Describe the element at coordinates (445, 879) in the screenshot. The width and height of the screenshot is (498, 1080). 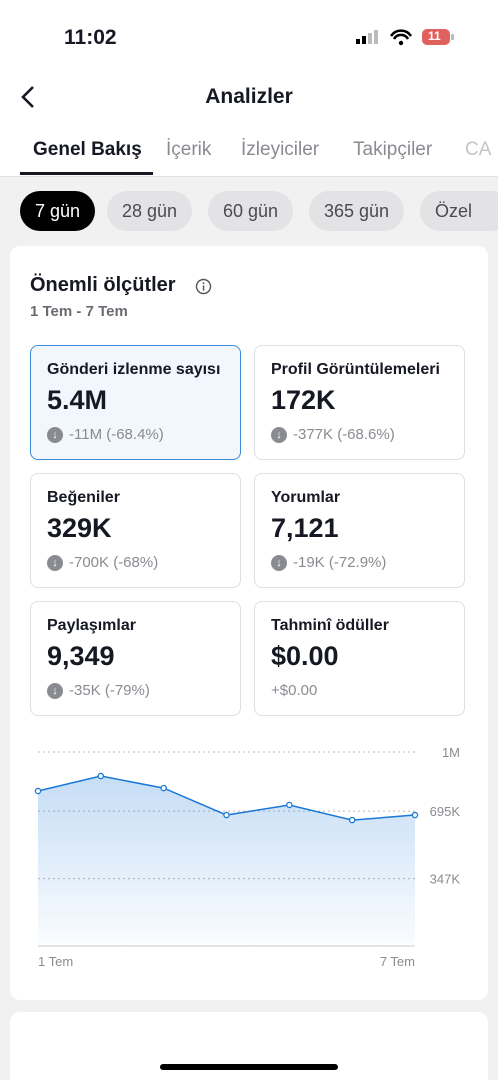
I see `y-tick-label: 347K` at that location.